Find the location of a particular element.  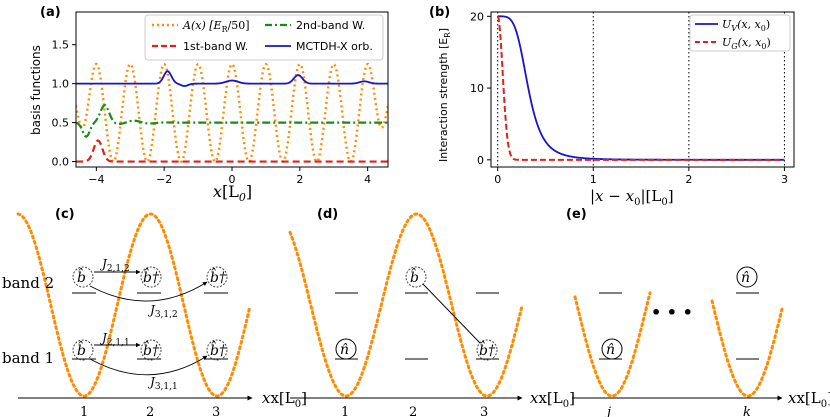

panel-b-dotted-verticals is located at coordinates (641, 89).